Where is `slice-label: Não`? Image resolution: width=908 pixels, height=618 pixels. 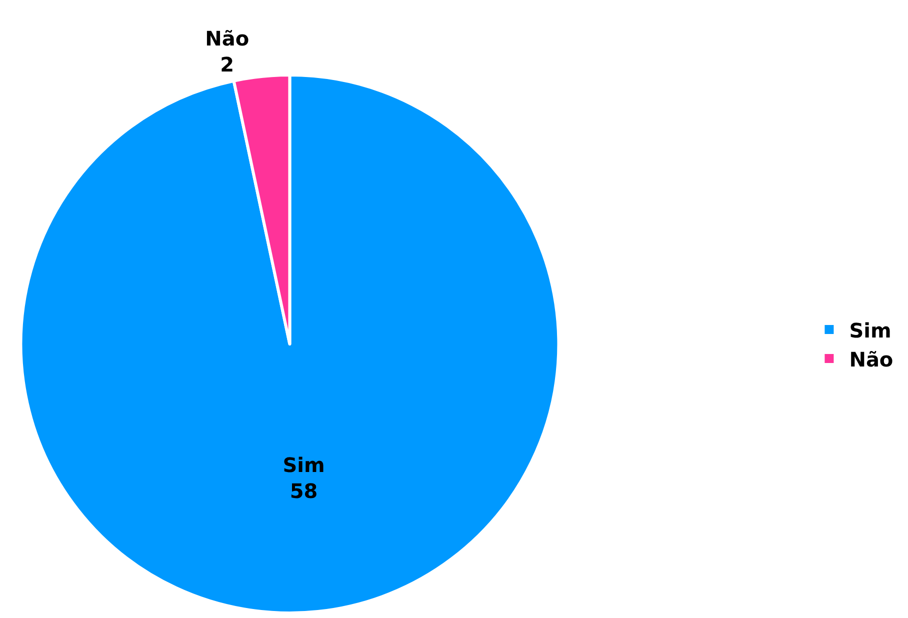 slice-label: Não is located at coordinates (227, 38).